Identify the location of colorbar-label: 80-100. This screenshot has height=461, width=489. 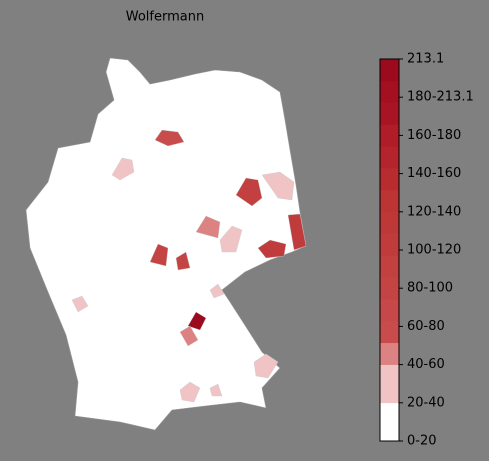
(430, 288).